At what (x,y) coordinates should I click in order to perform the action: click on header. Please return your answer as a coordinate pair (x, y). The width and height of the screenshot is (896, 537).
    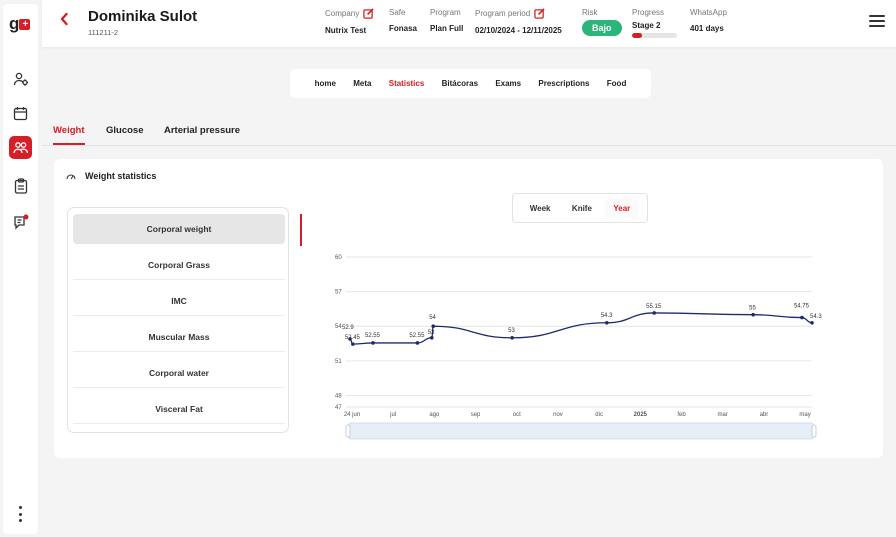
    Looking at the image, I should click on (469, 23).